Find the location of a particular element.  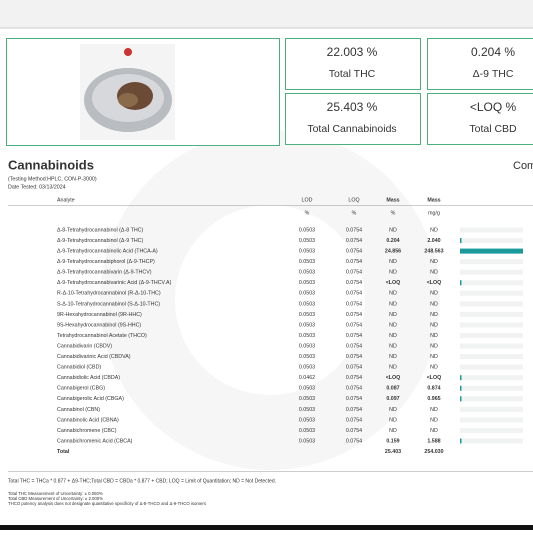

card-value: <LOQ % is located at coordinates (493, 107).